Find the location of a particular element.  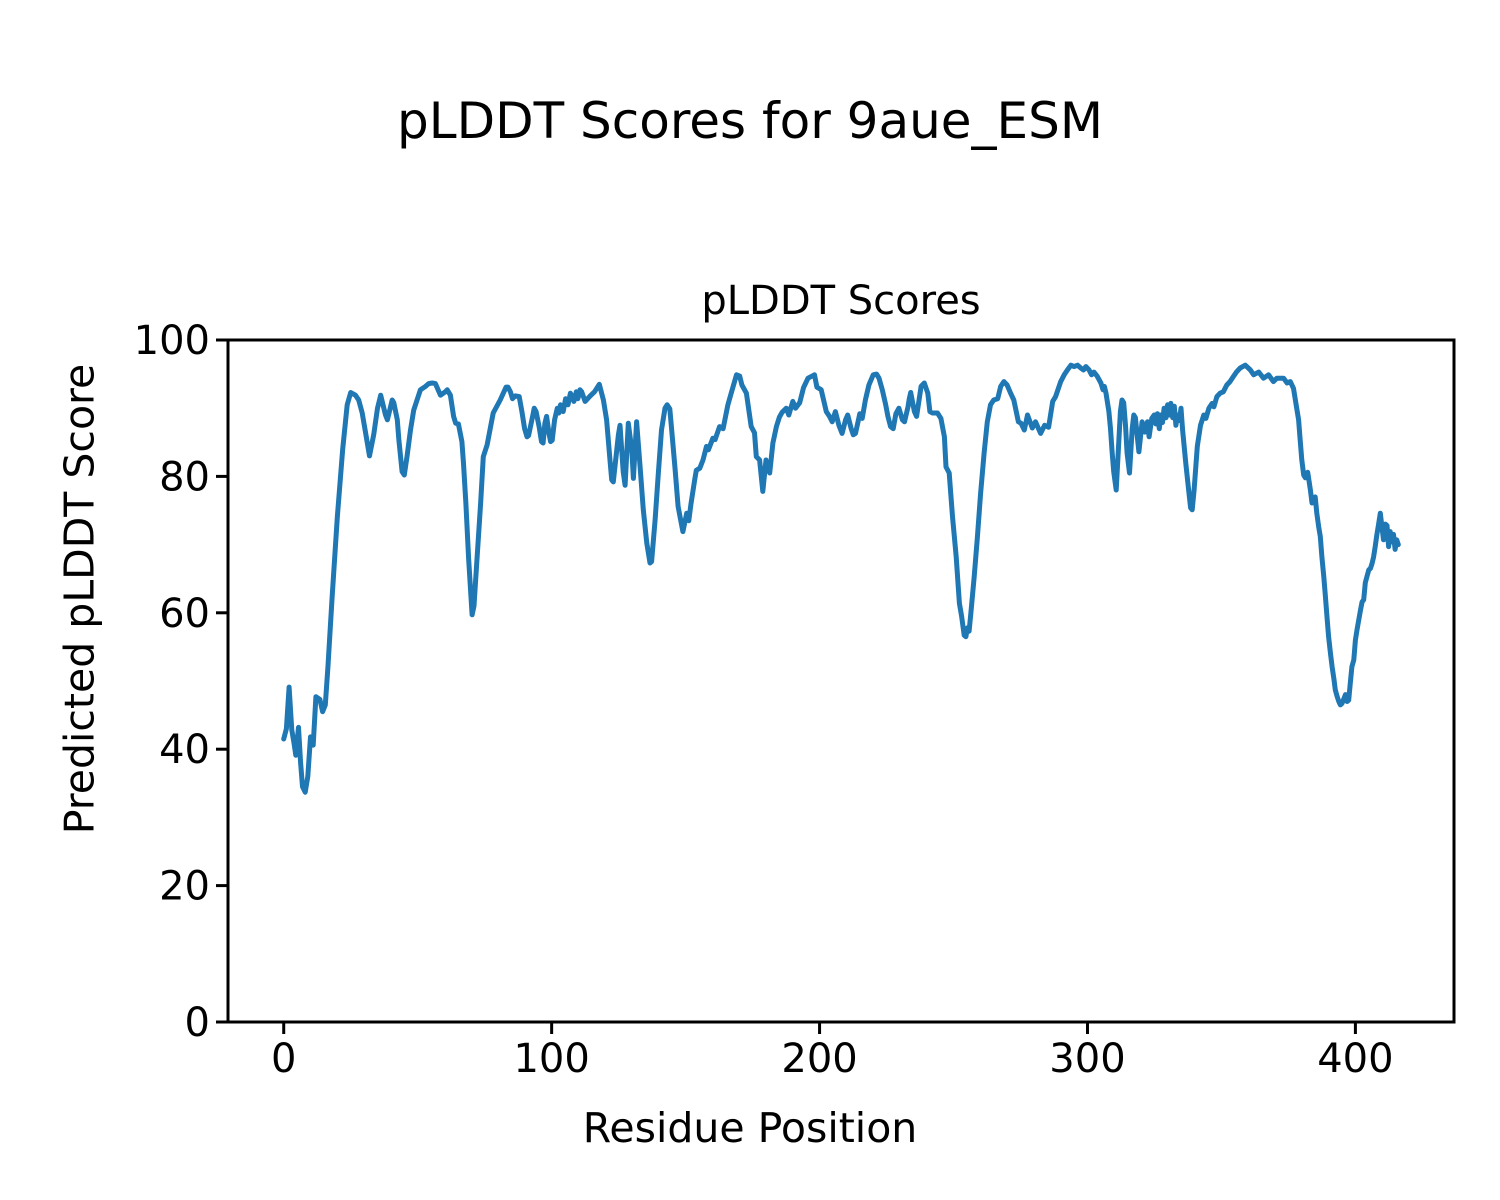

y-tick-label: 0 is located at coordinates (197, 1023).